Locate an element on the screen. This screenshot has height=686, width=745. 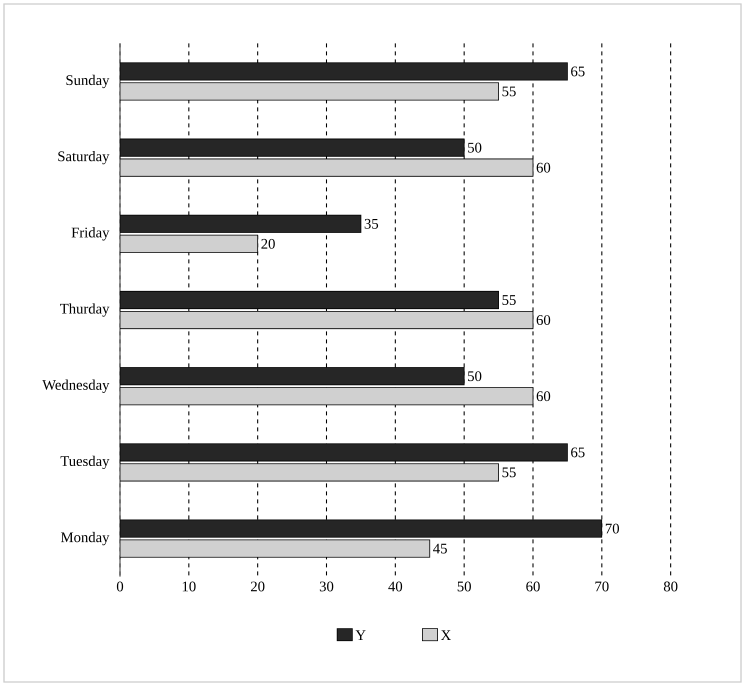
x-tick-label: 60 is located at coordinates (533, 587).